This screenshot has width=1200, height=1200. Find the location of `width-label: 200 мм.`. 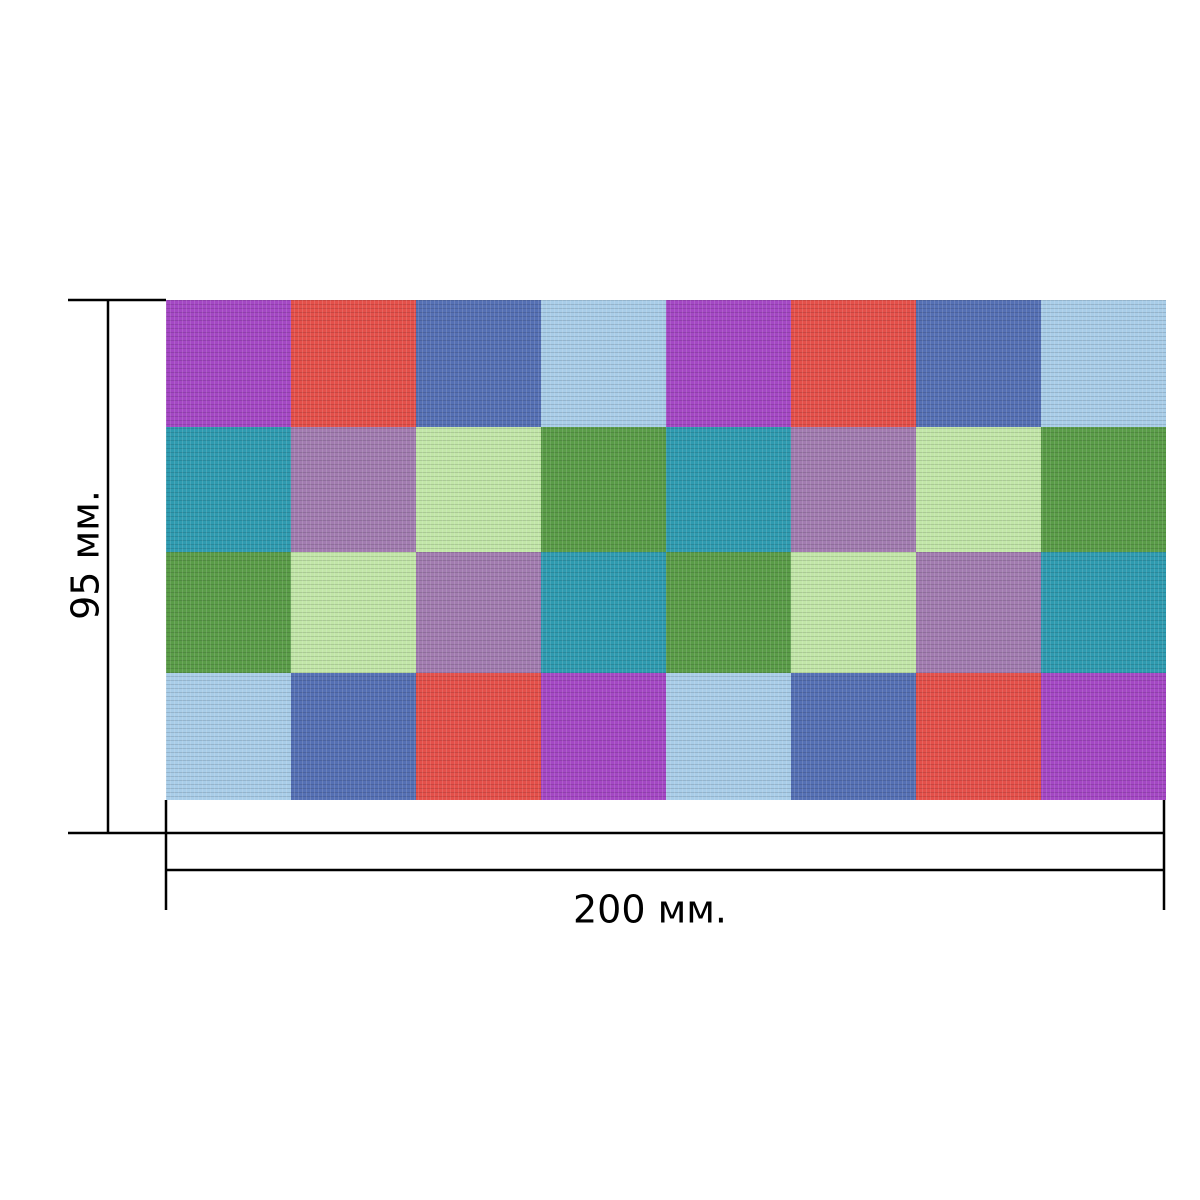

width-label: 200 мм. is located at coordinates (650, 910).